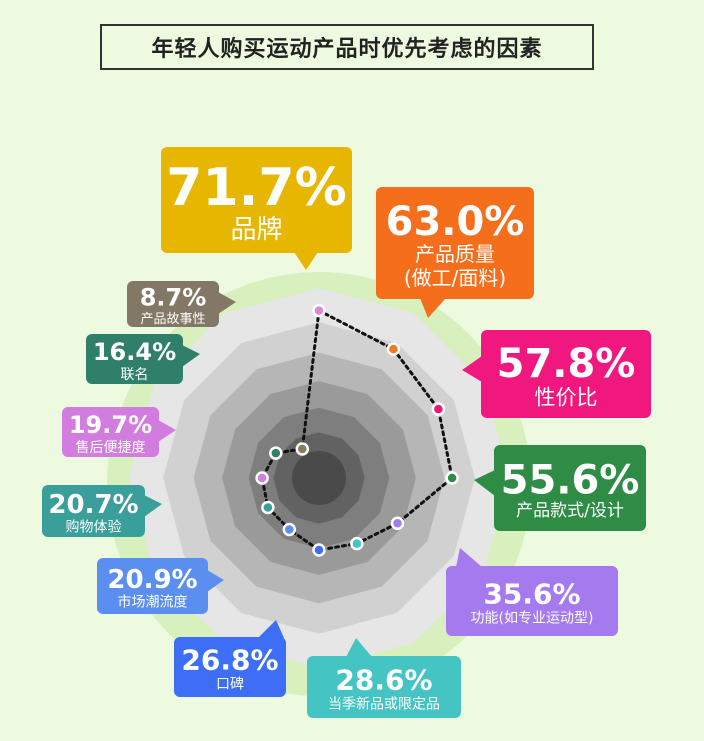 This screenshot has height=741, width=704. Describe the element at coordinates (172, 319) in the screenshot. I see `callout-label: 产品故事性` at that location.